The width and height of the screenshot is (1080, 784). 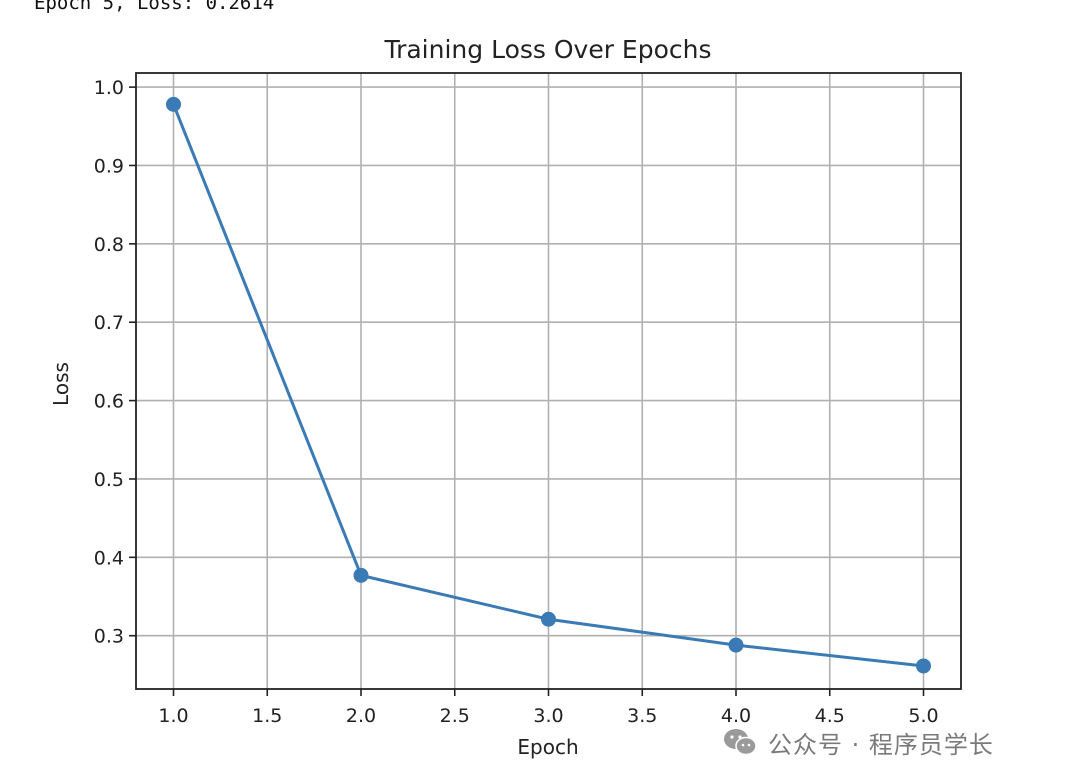 I want to click on y-axis-label: Loss, so click(x=61, y=384).